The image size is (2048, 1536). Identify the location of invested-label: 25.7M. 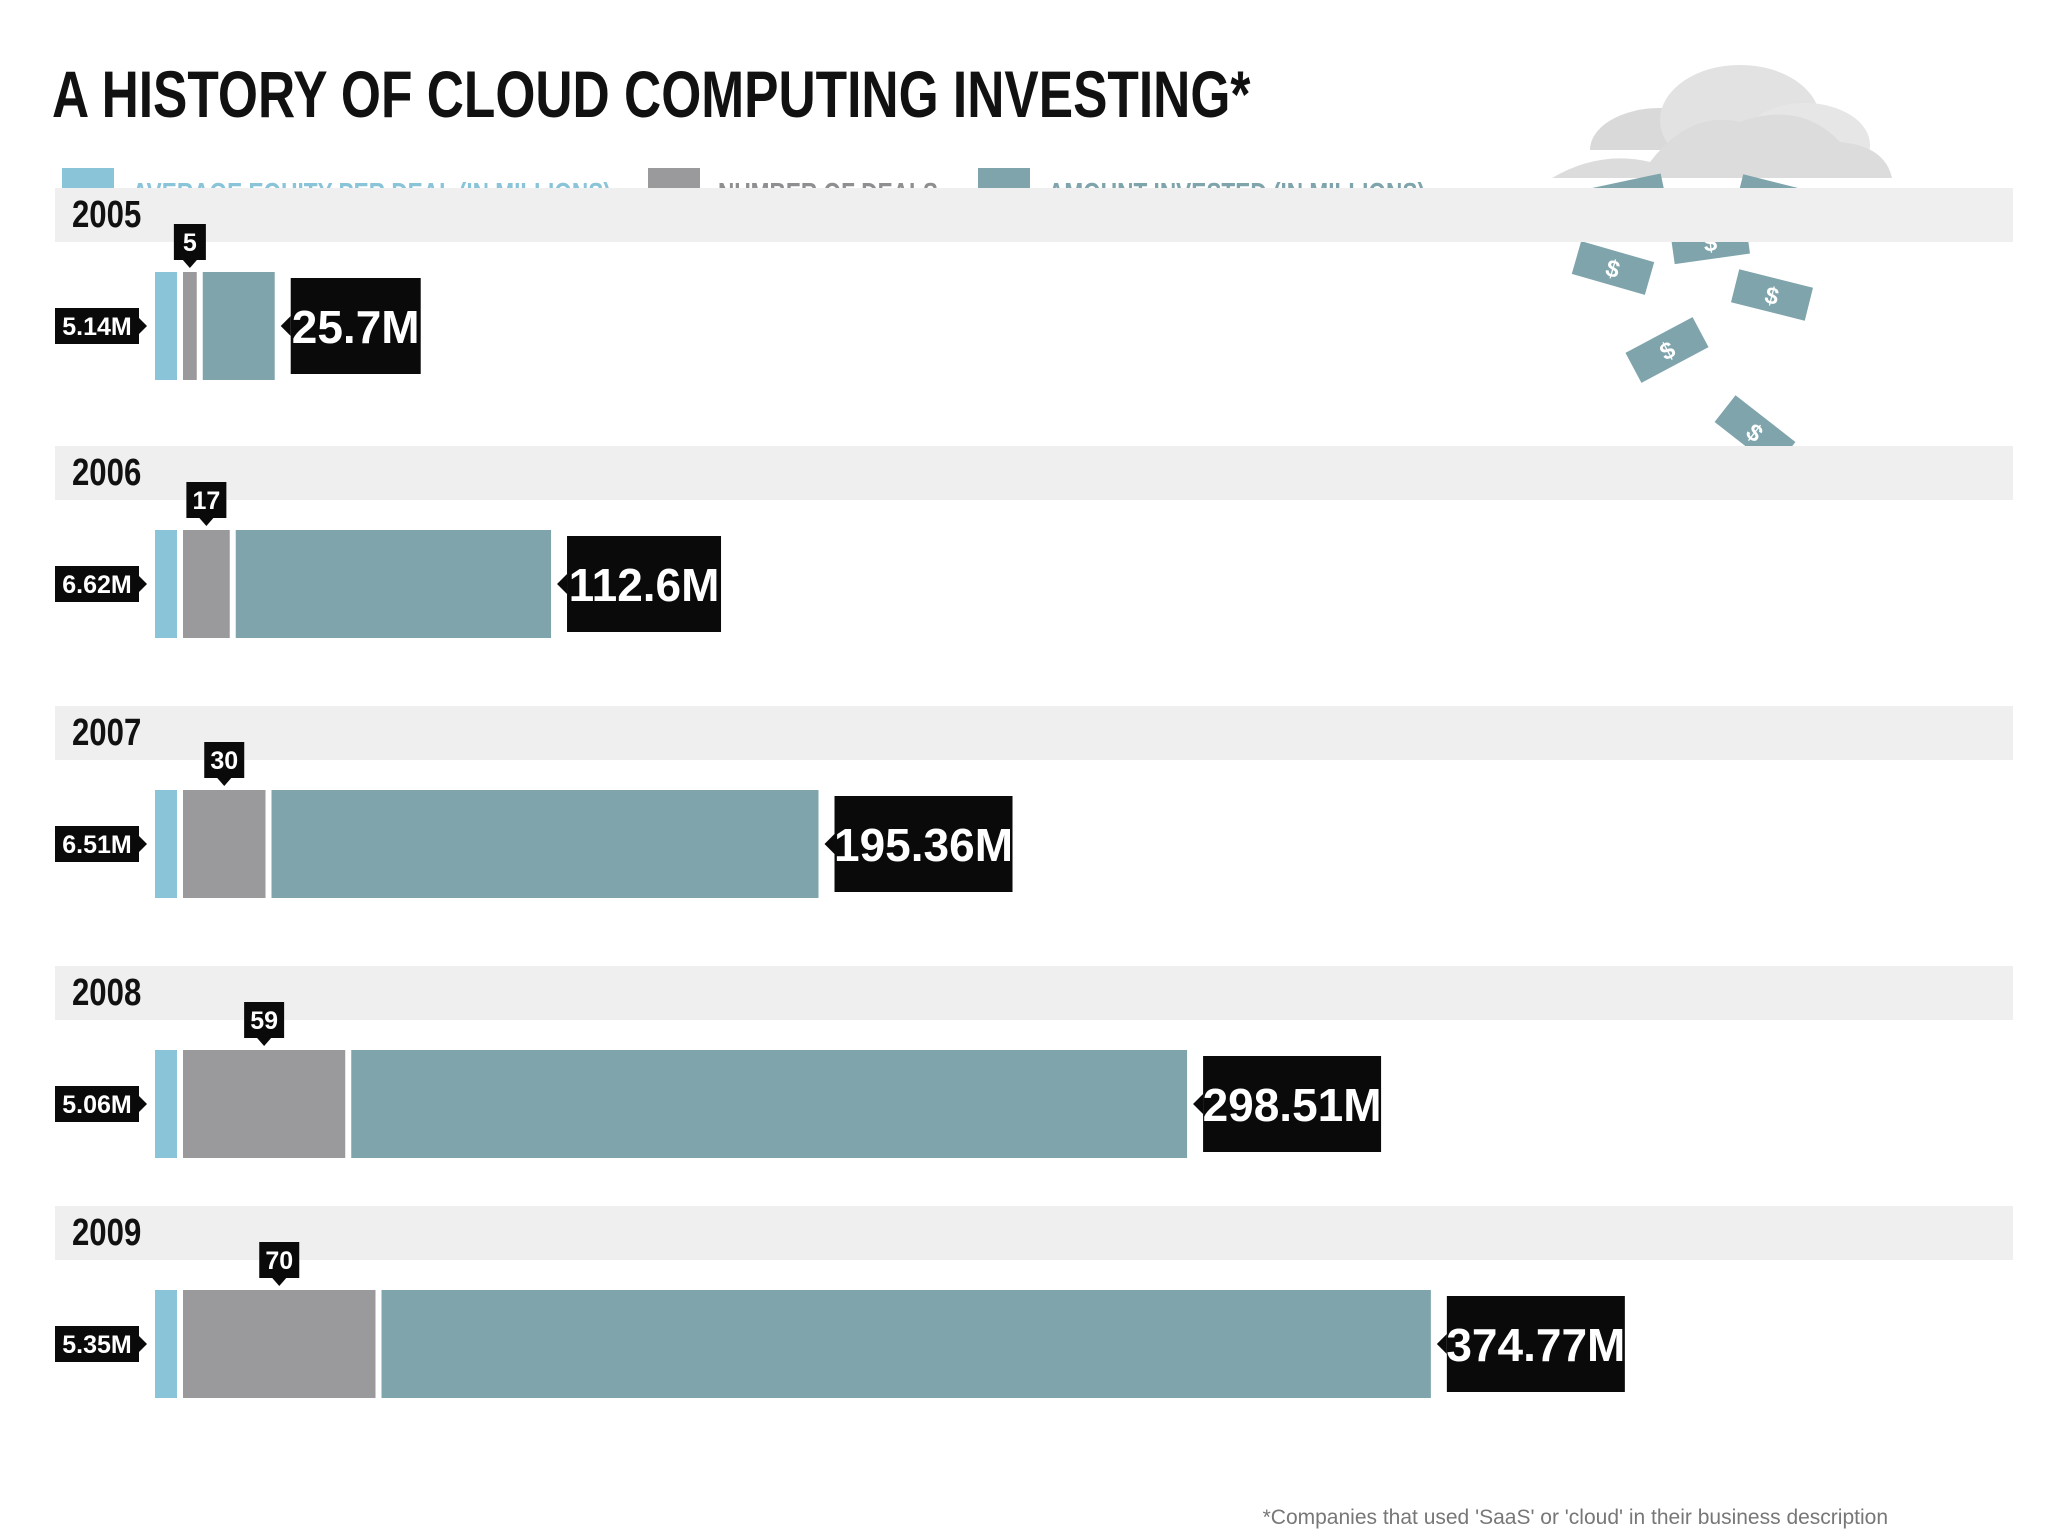
(356, 327).